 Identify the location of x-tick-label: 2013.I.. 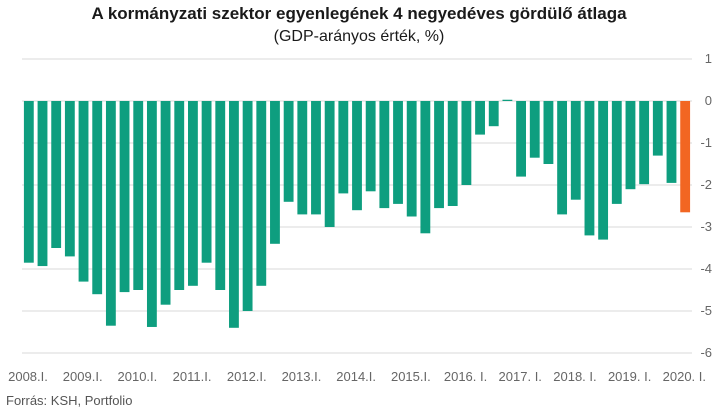
(302, 376).